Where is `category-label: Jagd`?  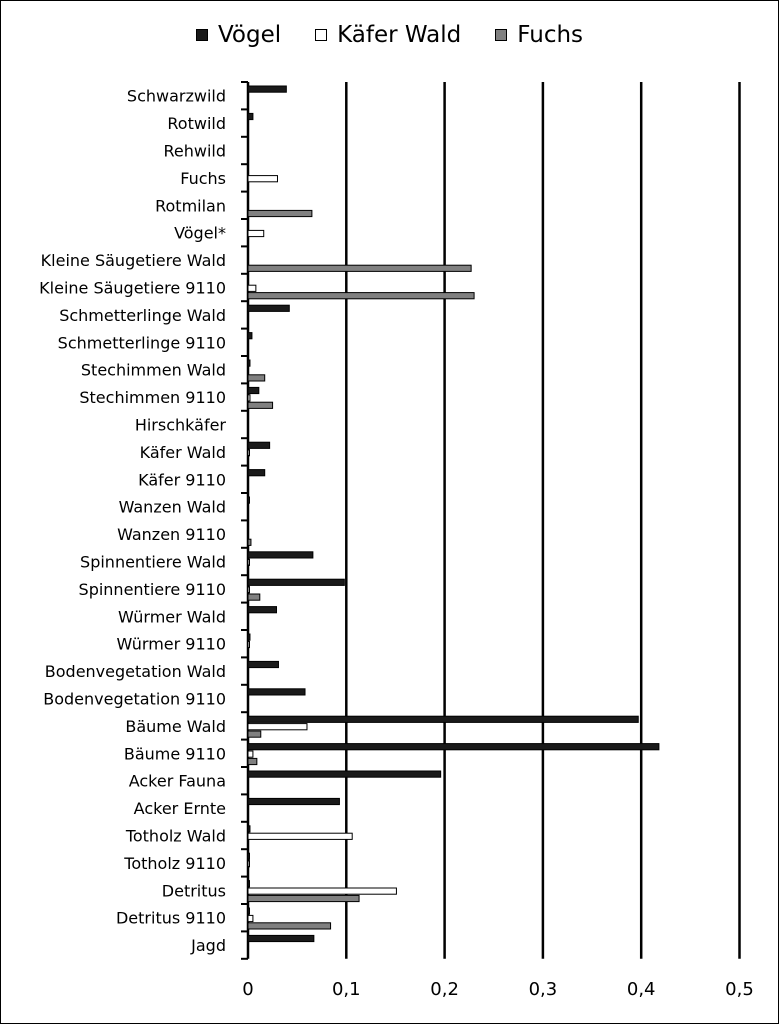 category-label: Jagd is located at coordinates (208, 945).